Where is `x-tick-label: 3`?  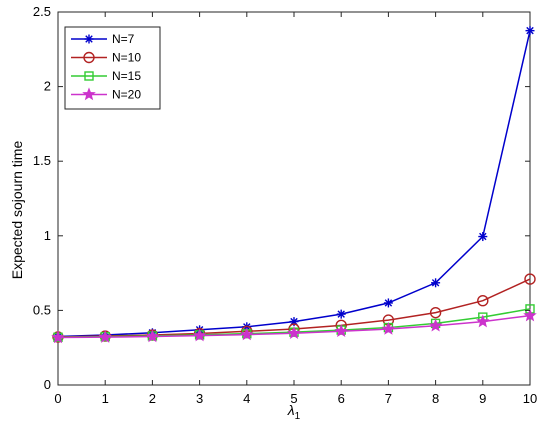
x-tick-label: 3 is located at coordinates (199, 398).